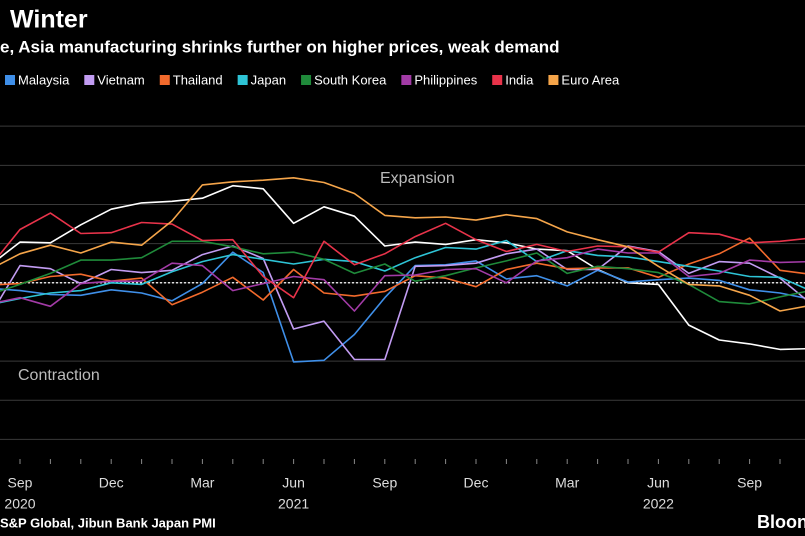  I want to click on legend-label: South Korea, so click(350, 79).